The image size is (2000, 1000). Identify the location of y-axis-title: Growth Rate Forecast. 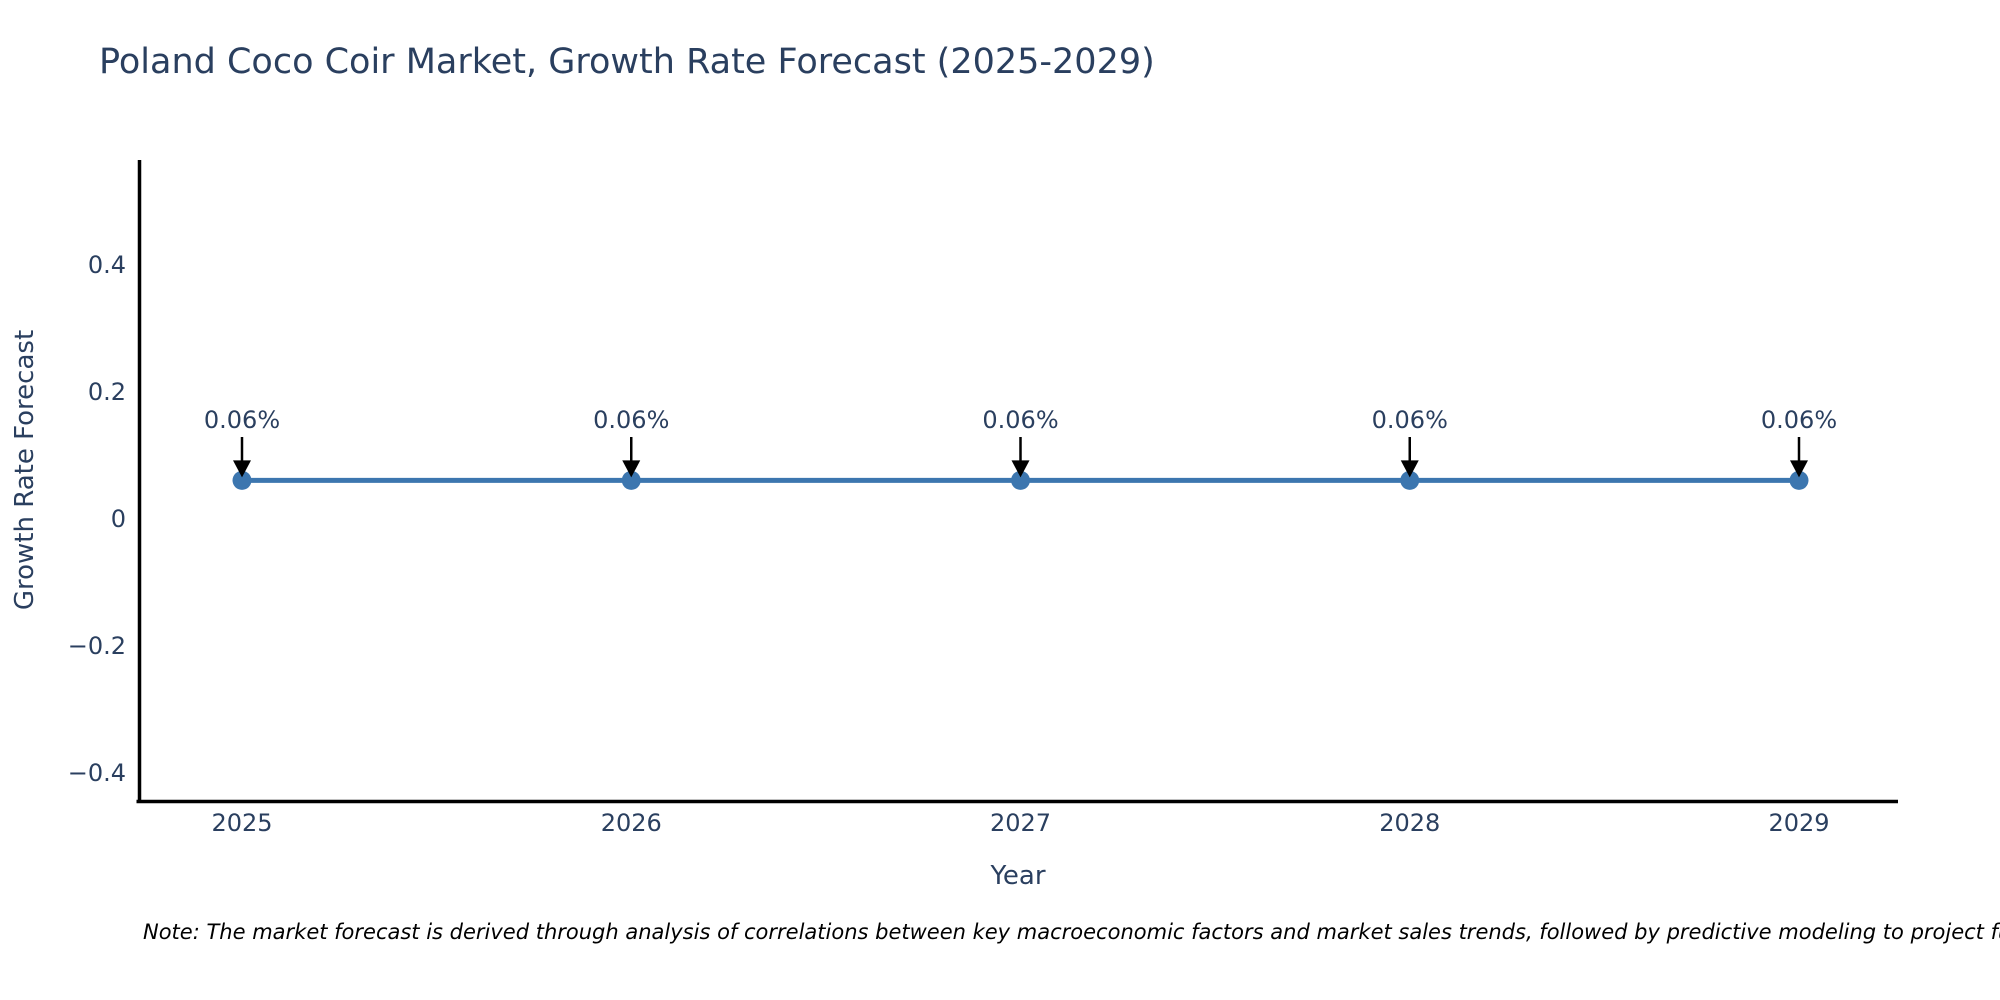
(25, 470).